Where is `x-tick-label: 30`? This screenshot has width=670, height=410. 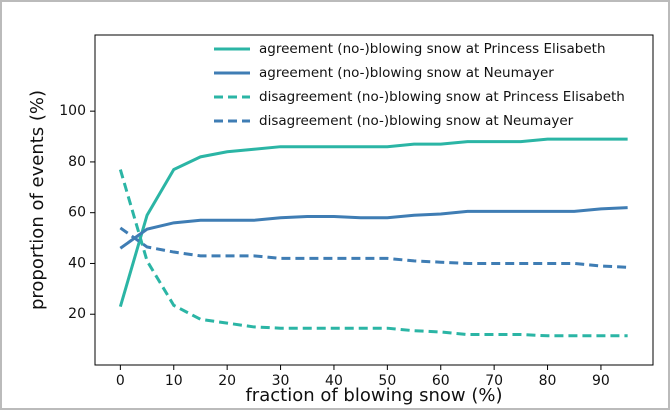 x-tick-label: 30 is located at coordinates (281, 381).